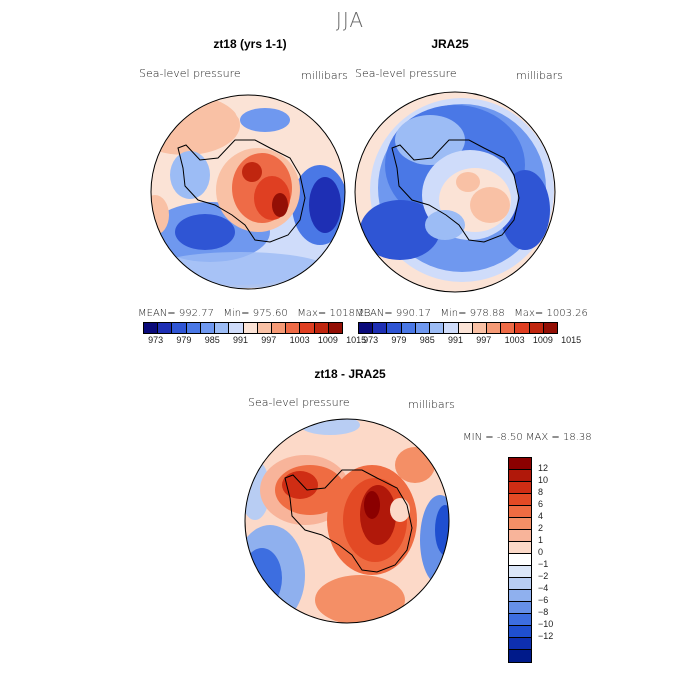 The image size is (700, 700). What do you see at coordinates (157, 313) in the screenshot?
I see `panel-1-mean-label: MEAN=` at bounding box center [157, 313].